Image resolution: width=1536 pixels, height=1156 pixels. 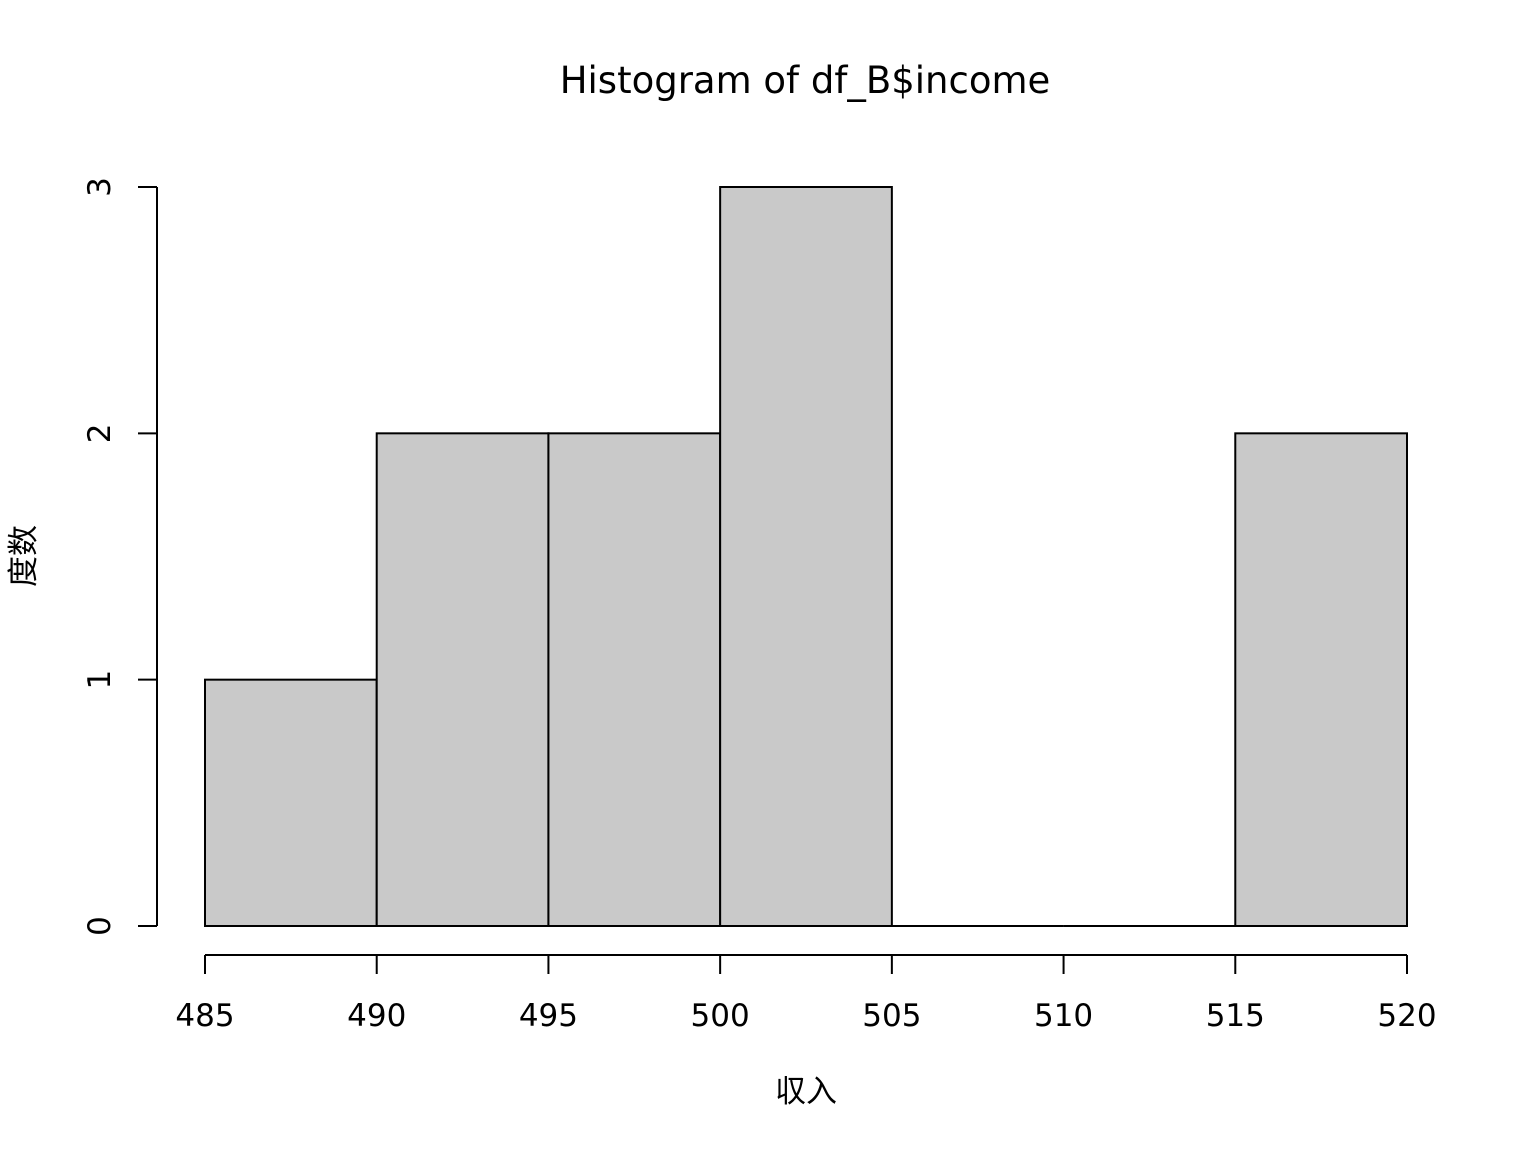 What do you see at coordinates (1235, 1016) in the screenshot?
I see `x-tick-label: 515` at bounding box center [1235, 1016].